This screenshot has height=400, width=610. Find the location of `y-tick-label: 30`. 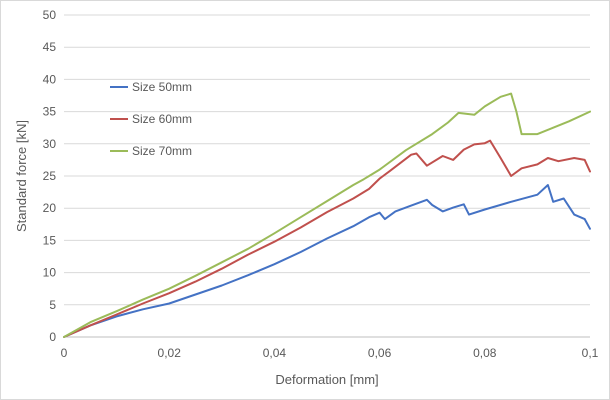

y-tick-label: 30 is located at coordinates (50, 144).